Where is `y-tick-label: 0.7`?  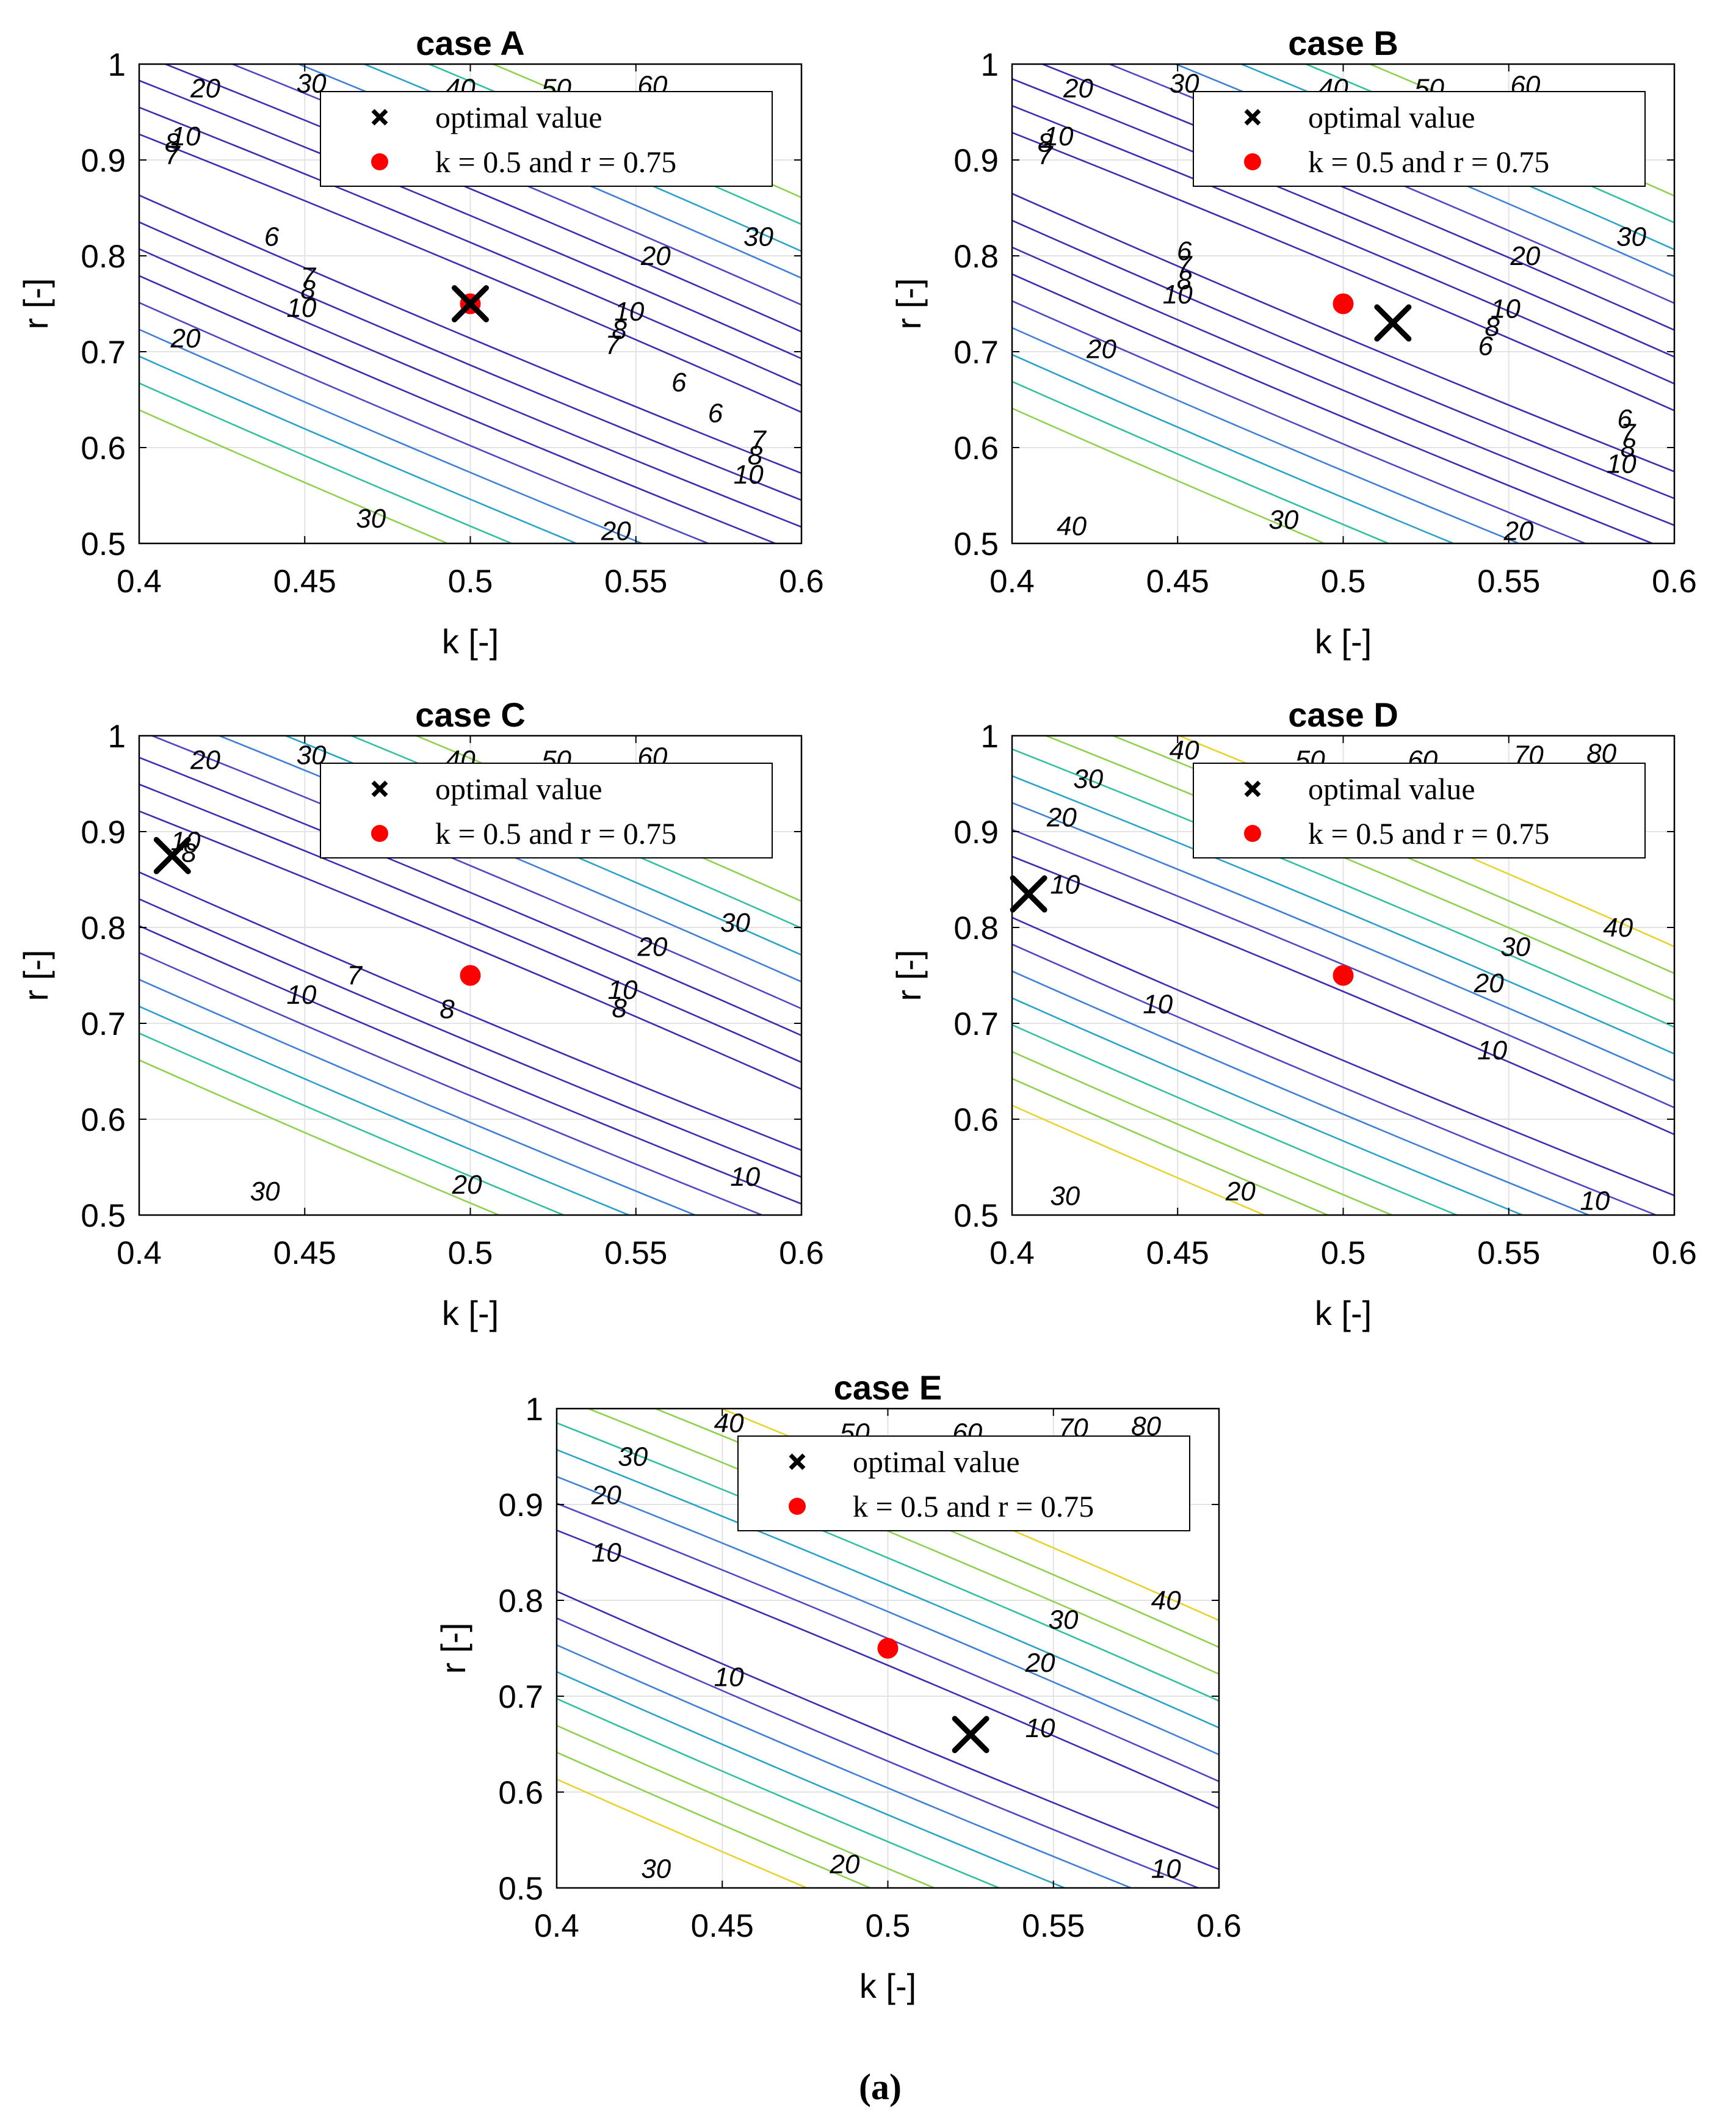 y-tick-label: 0.7 is located at coordinates (104, 1024).